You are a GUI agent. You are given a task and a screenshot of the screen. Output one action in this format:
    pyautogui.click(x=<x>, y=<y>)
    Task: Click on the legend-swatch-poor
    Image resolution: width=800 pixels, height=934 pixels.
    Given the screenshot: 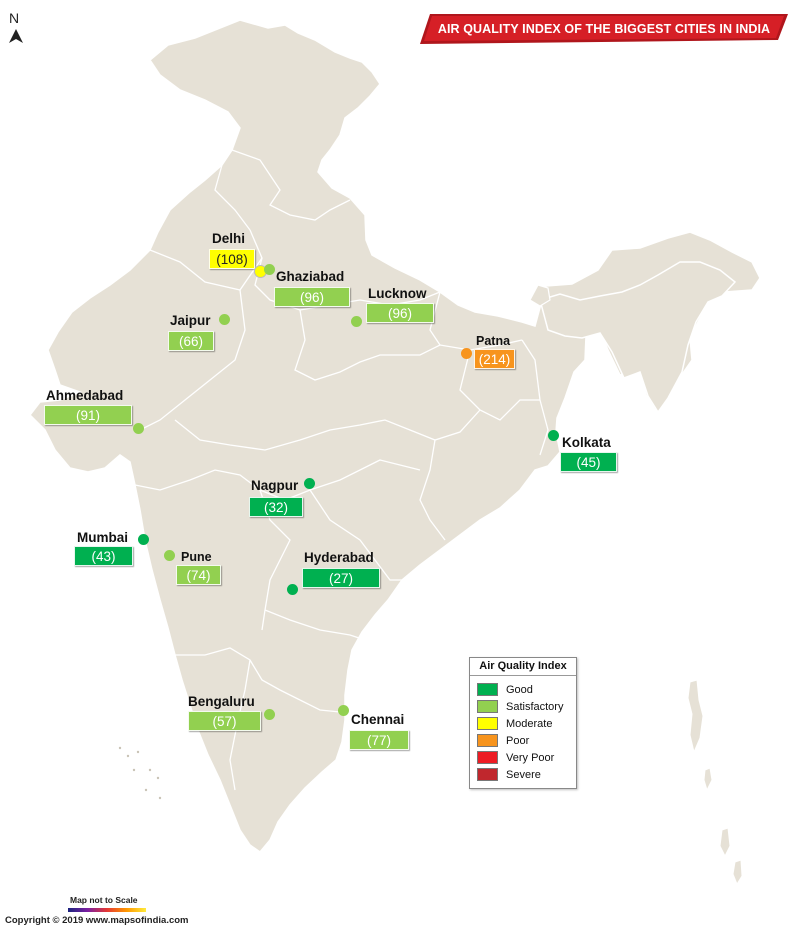 What is the action you would take?
    pyautogui.click(x=487, y=740)
    